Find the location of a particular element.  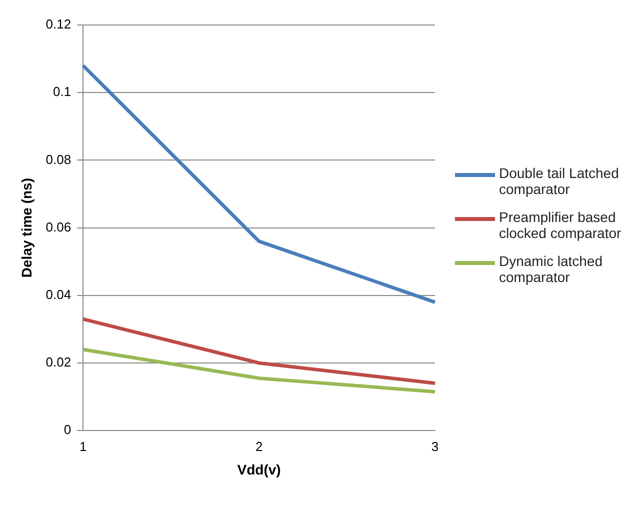

y-tick-label: 0.02 is located at coordinates (59, 362).